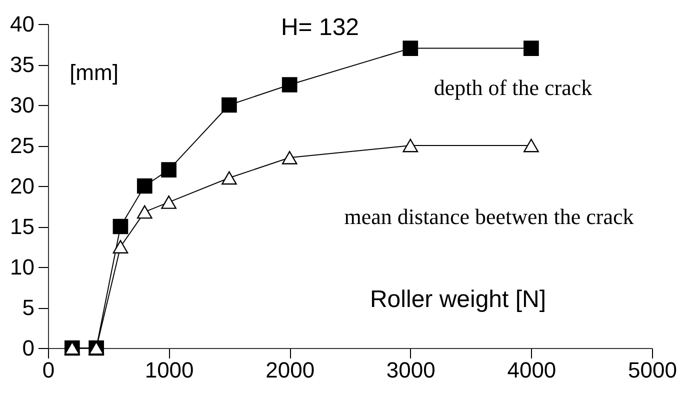  Describe the element at coordinates (489, 216) in the screenshot. I see `text: mean distance beetwen the crack` at that location.